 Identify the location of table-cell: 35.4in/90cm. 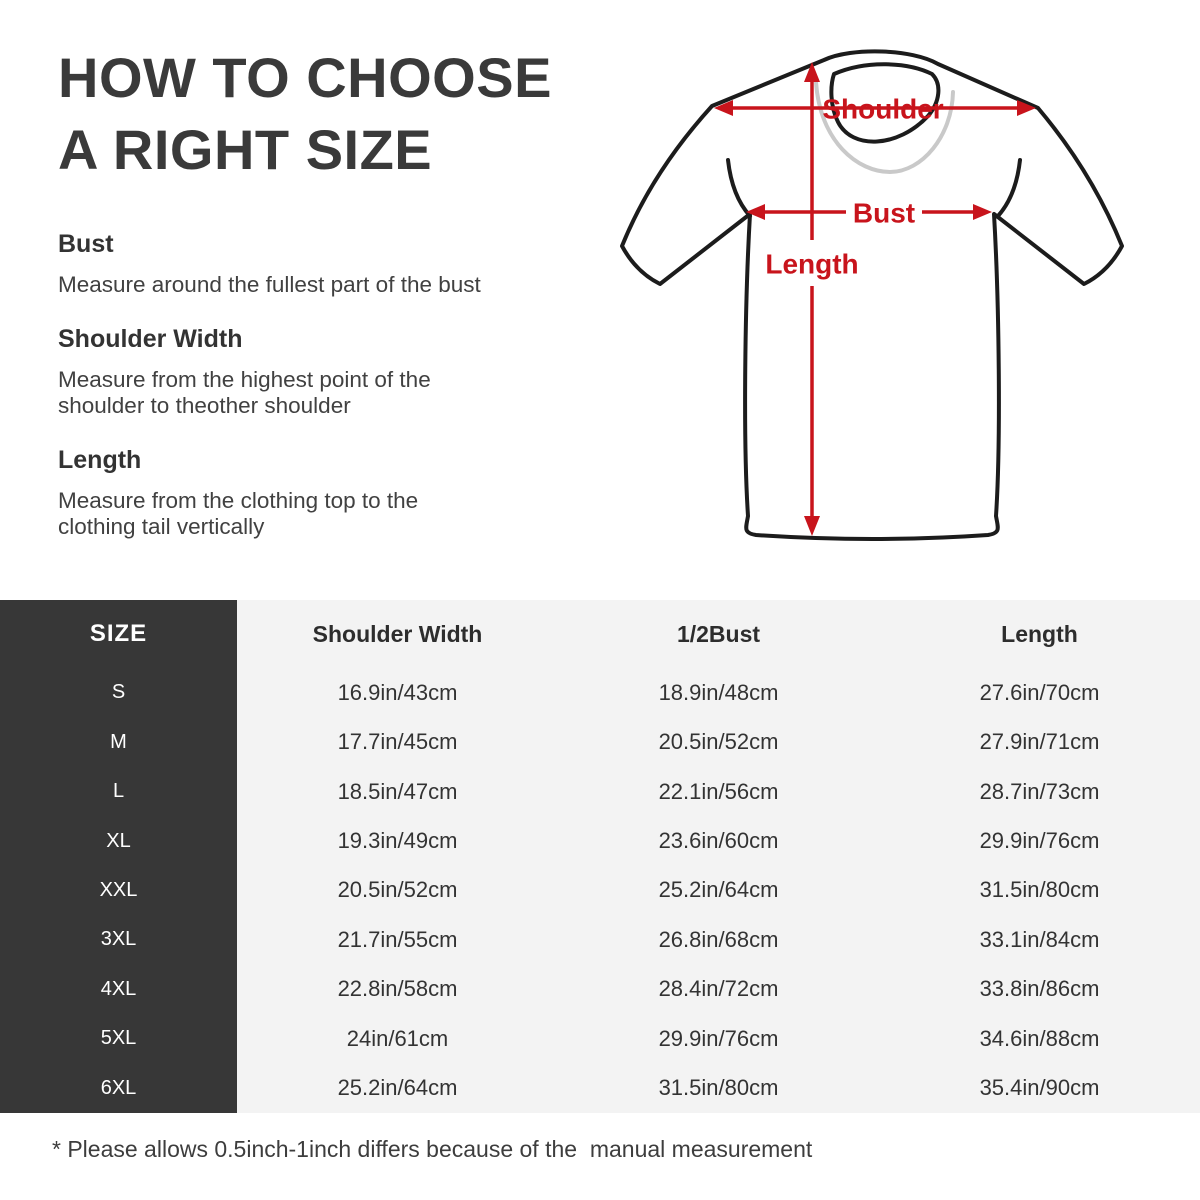
(1039, 1088).